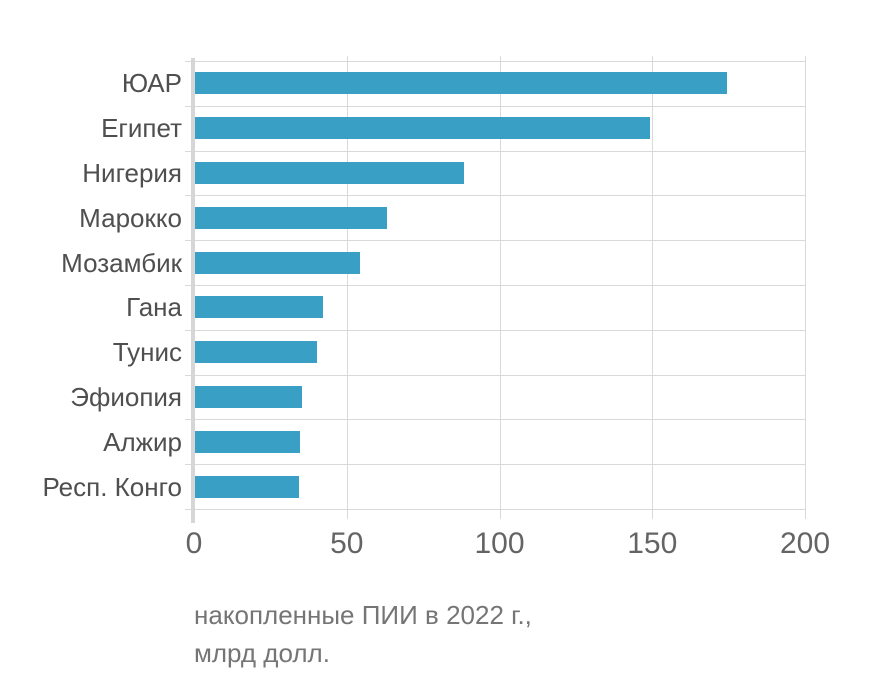 This screenshot has height=696, width=870. I want to click on x-tick-label: 150, so click(652, 543).